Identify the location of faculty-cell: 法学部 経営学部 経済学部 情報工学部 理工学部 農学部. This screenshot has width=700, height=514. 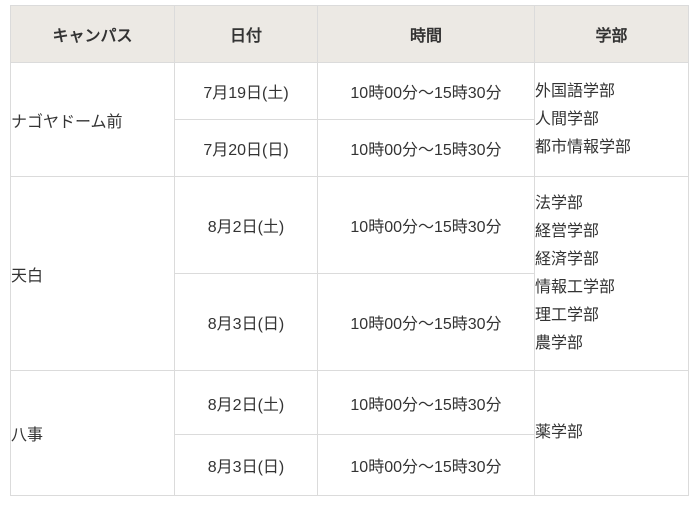
(611, 273).